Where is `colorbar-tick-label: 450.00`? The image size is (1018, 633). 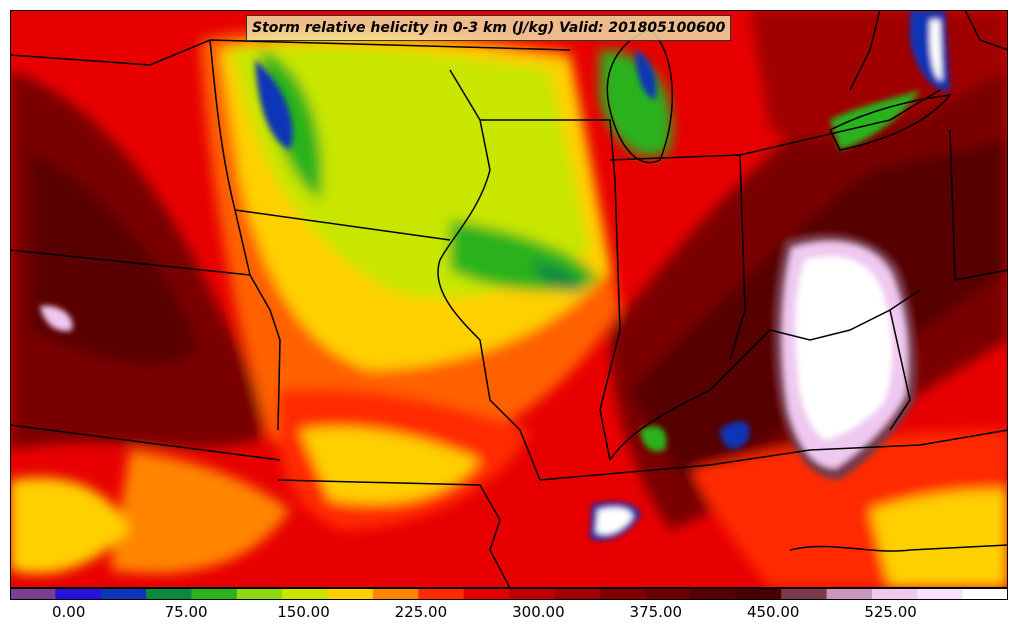
colorbar-tick-label: 450.00 is located at coordinates (773, 612).